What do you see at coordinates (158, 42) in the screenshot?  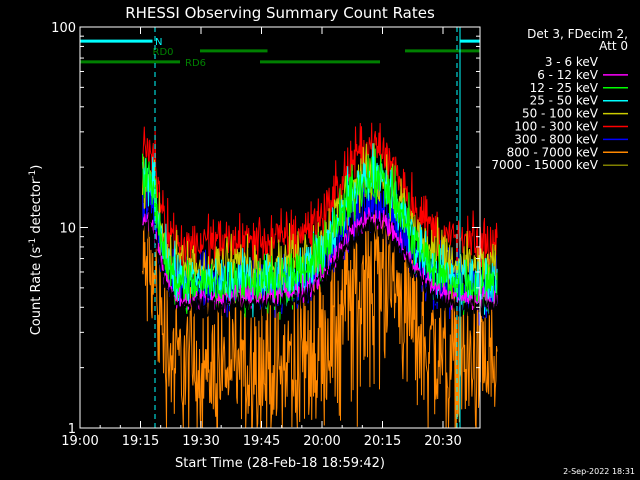 I see `state-bar-label-n: N` at bounding box center [158, 42].